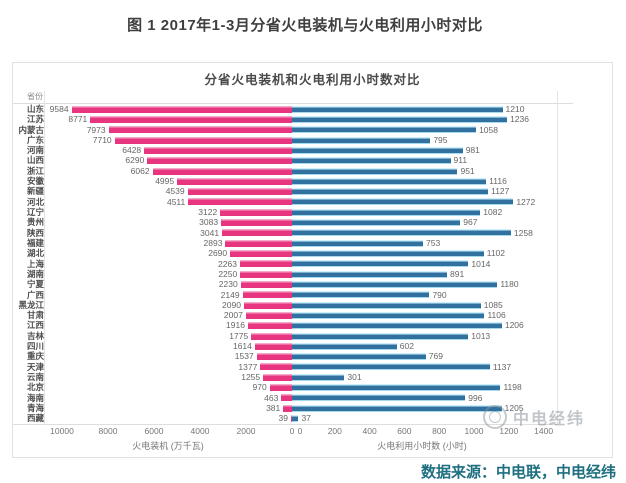 Image resolution: width=626 pixels, height=483 pixels. I want to click on hours-value: 1198, so click(512, 387).